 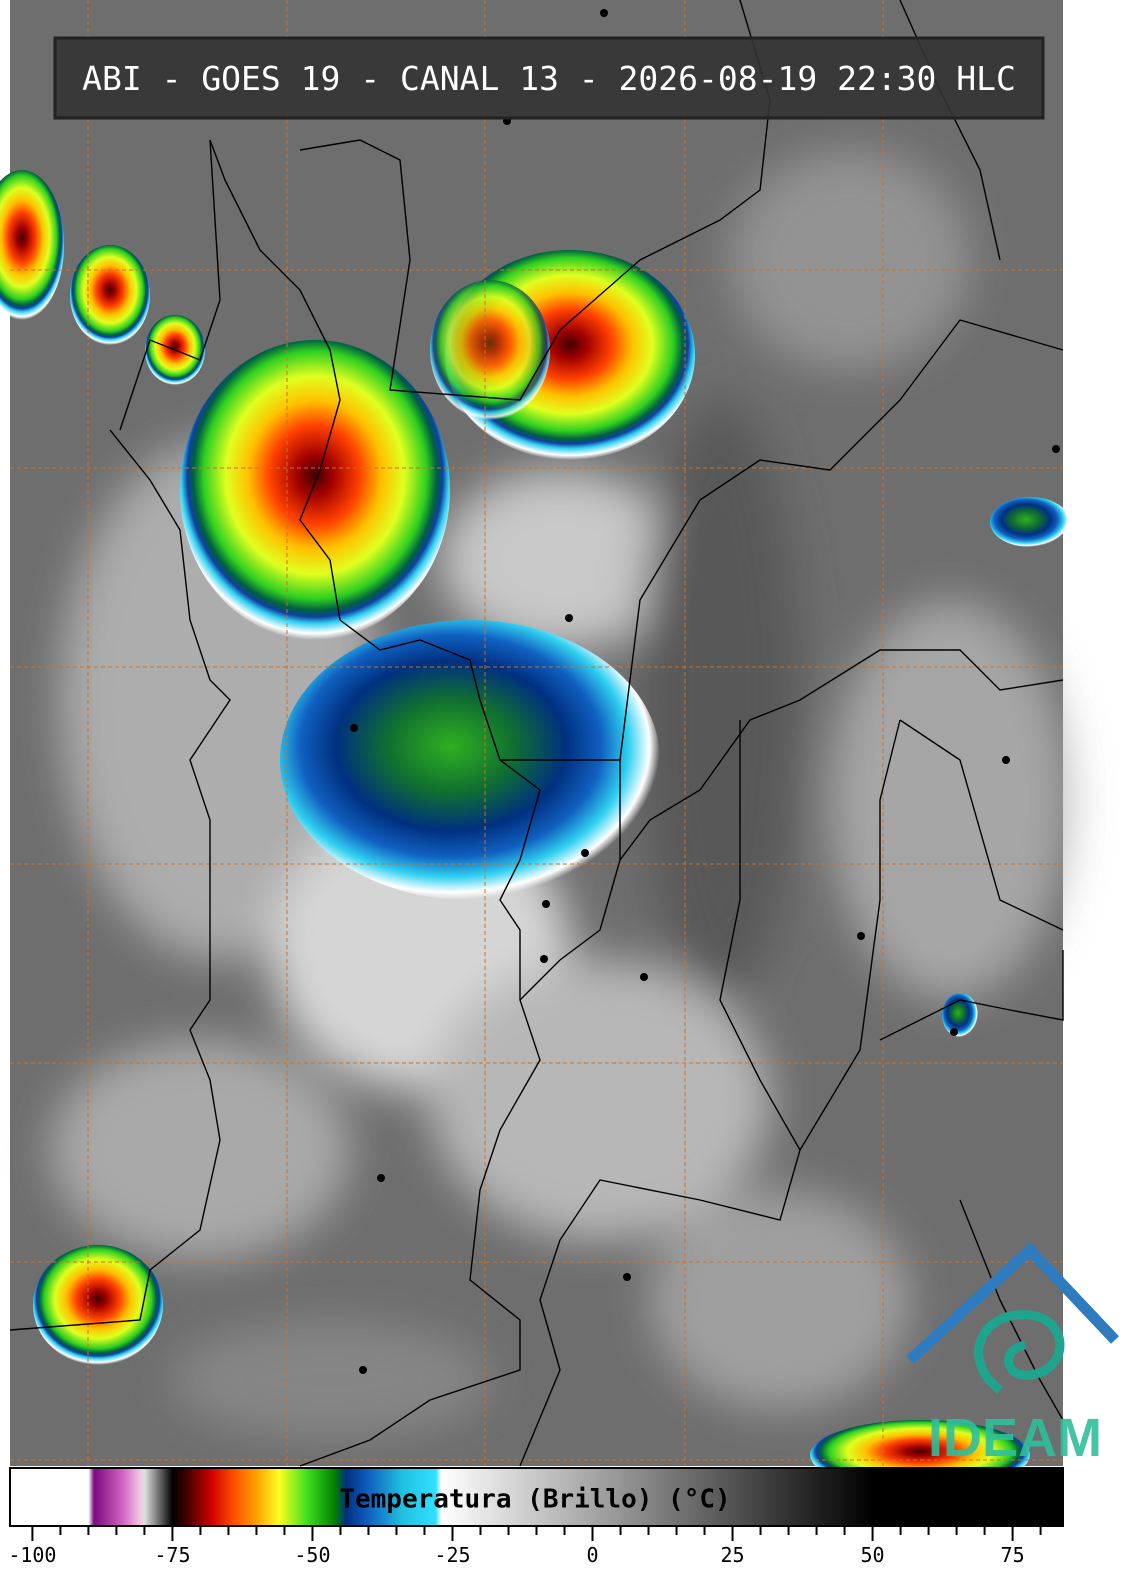 I want to click on tick-label: -25, so click(x=452, y=1555).